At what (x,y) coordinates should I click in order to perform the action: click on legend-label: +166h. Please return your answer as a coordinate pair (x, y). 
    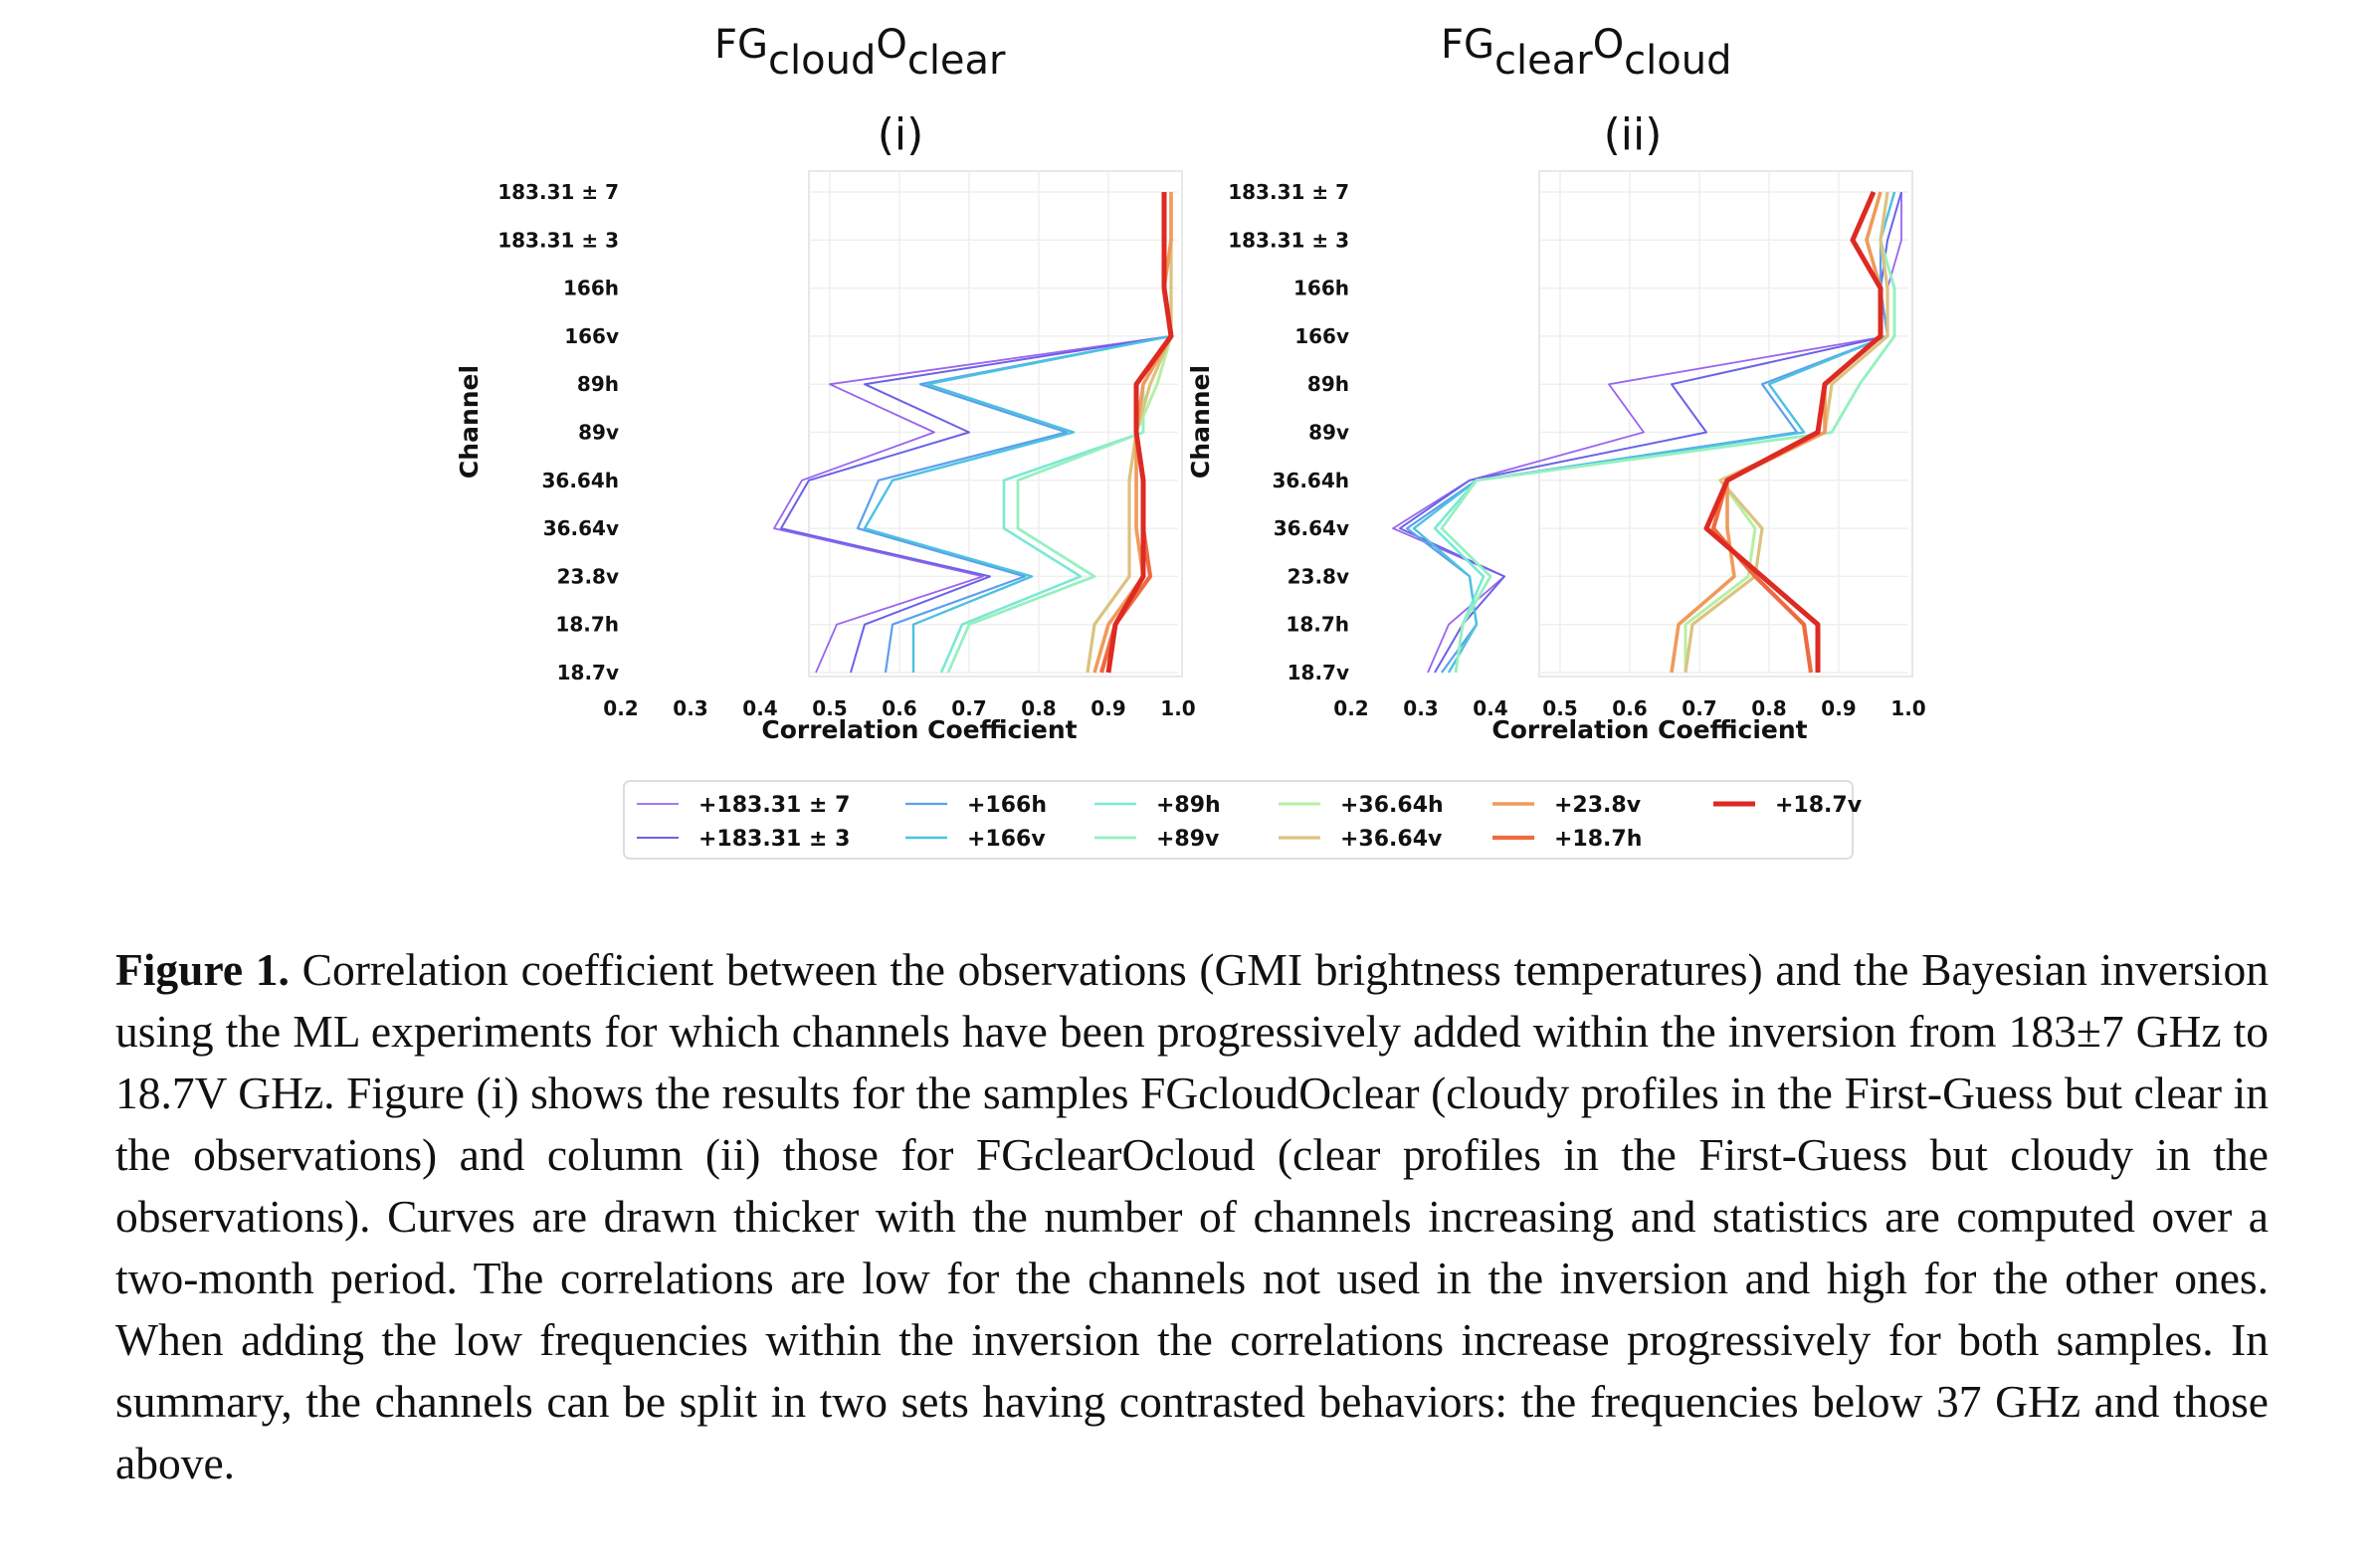
    Looking at the image, I should click on (1007, 806).